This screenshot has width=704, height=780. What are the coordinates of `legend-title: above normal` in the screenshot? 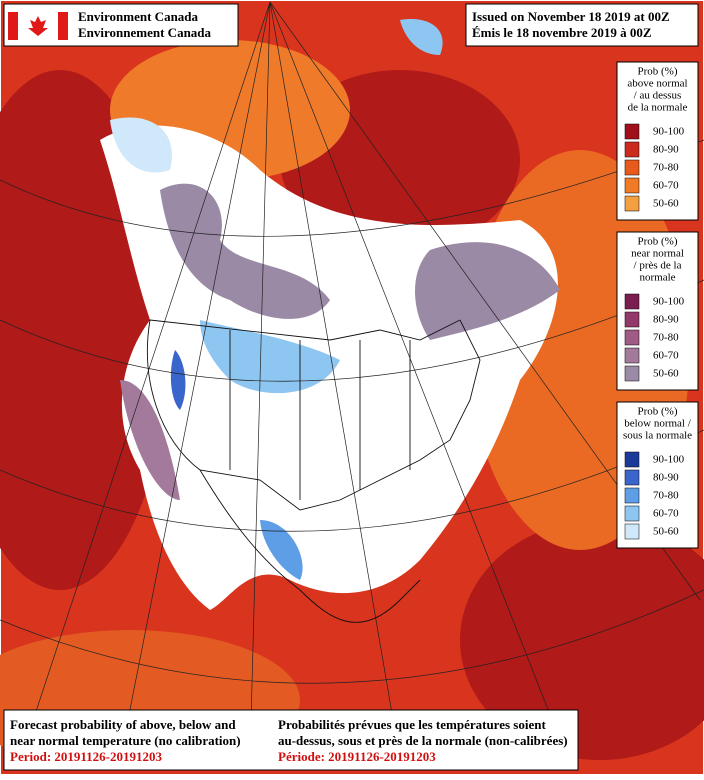 It's located at (657, 84).